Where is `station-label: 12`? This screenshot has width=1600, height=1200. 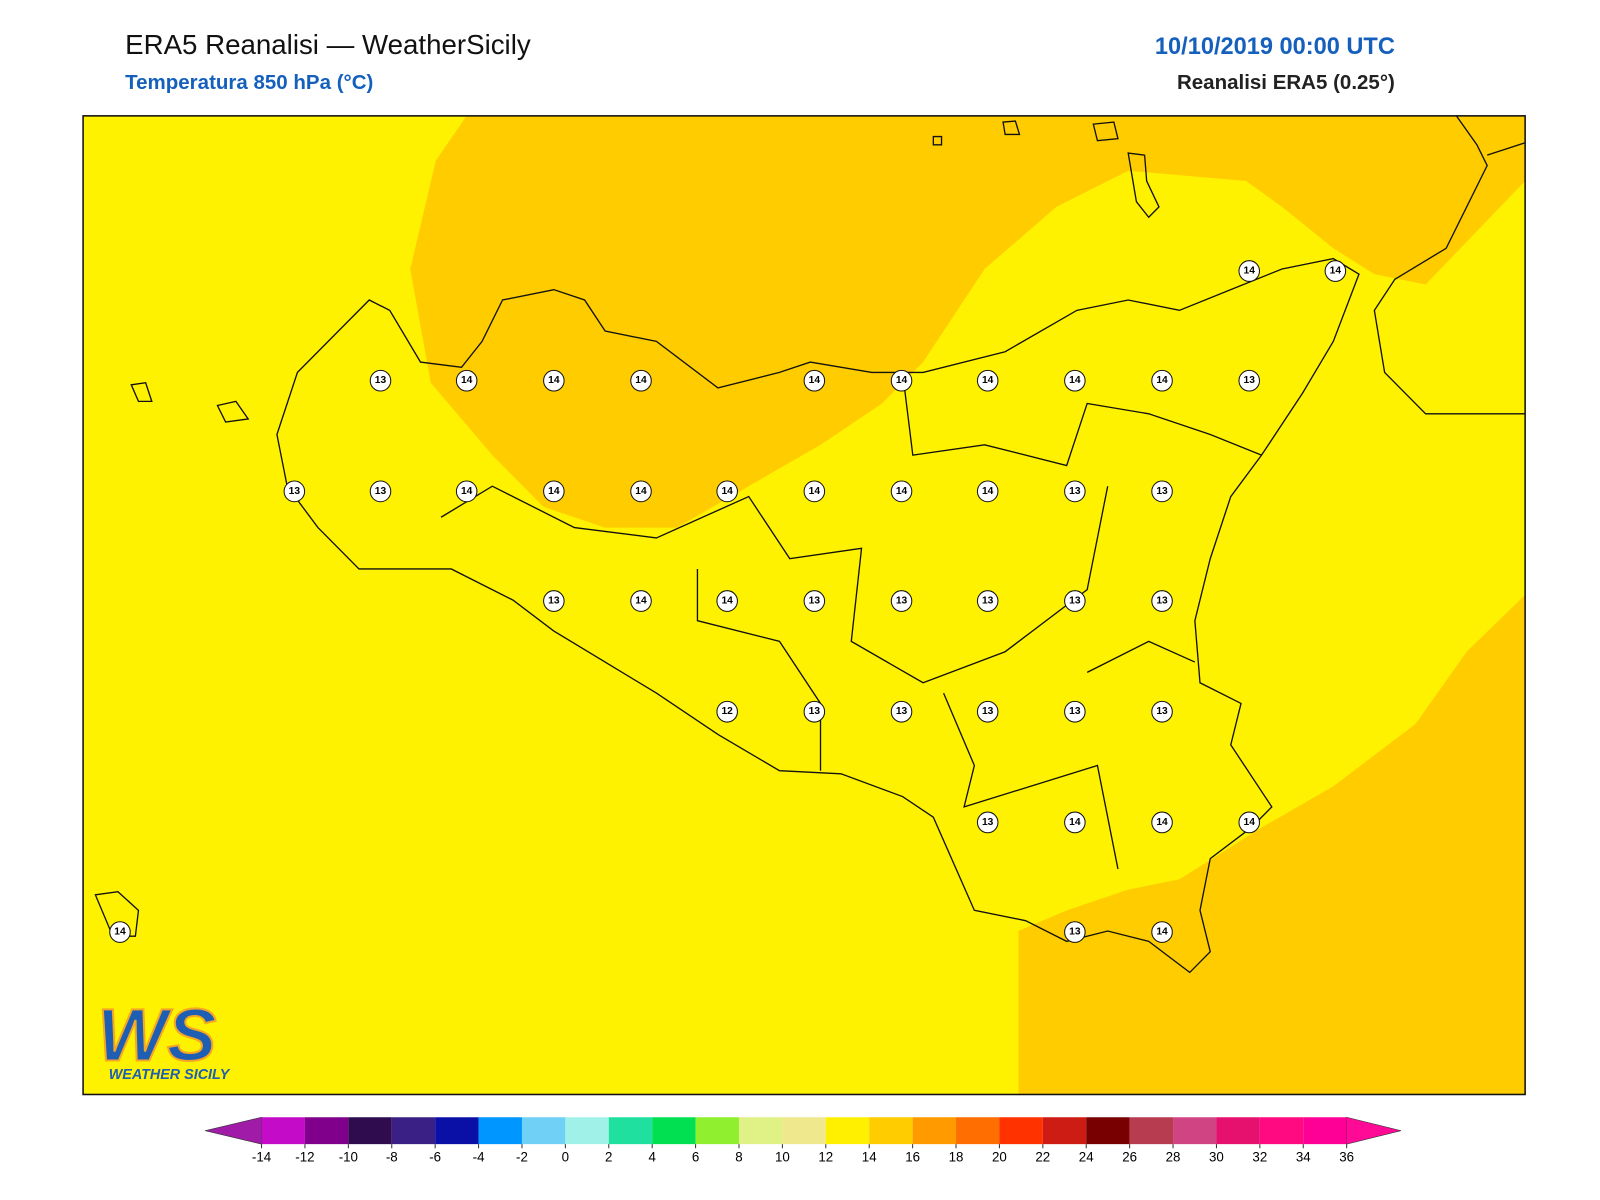 station-label: 12 is located at coordinates (727, 711).